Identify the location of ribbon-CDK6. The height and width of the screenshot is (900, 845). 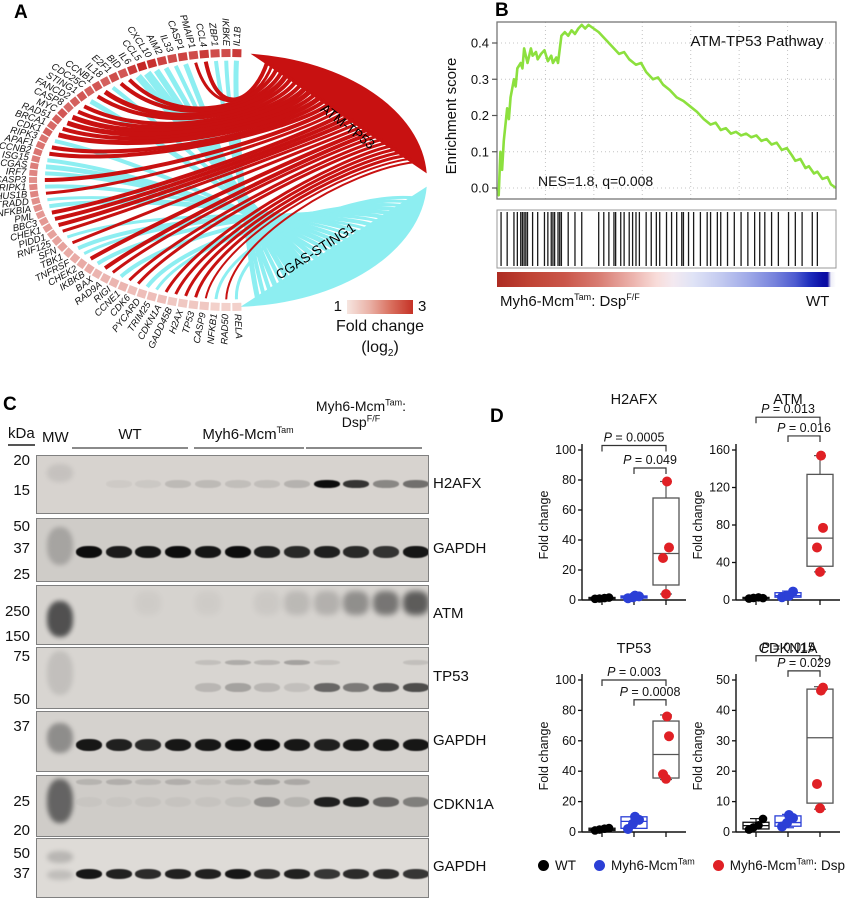
(262, 213).